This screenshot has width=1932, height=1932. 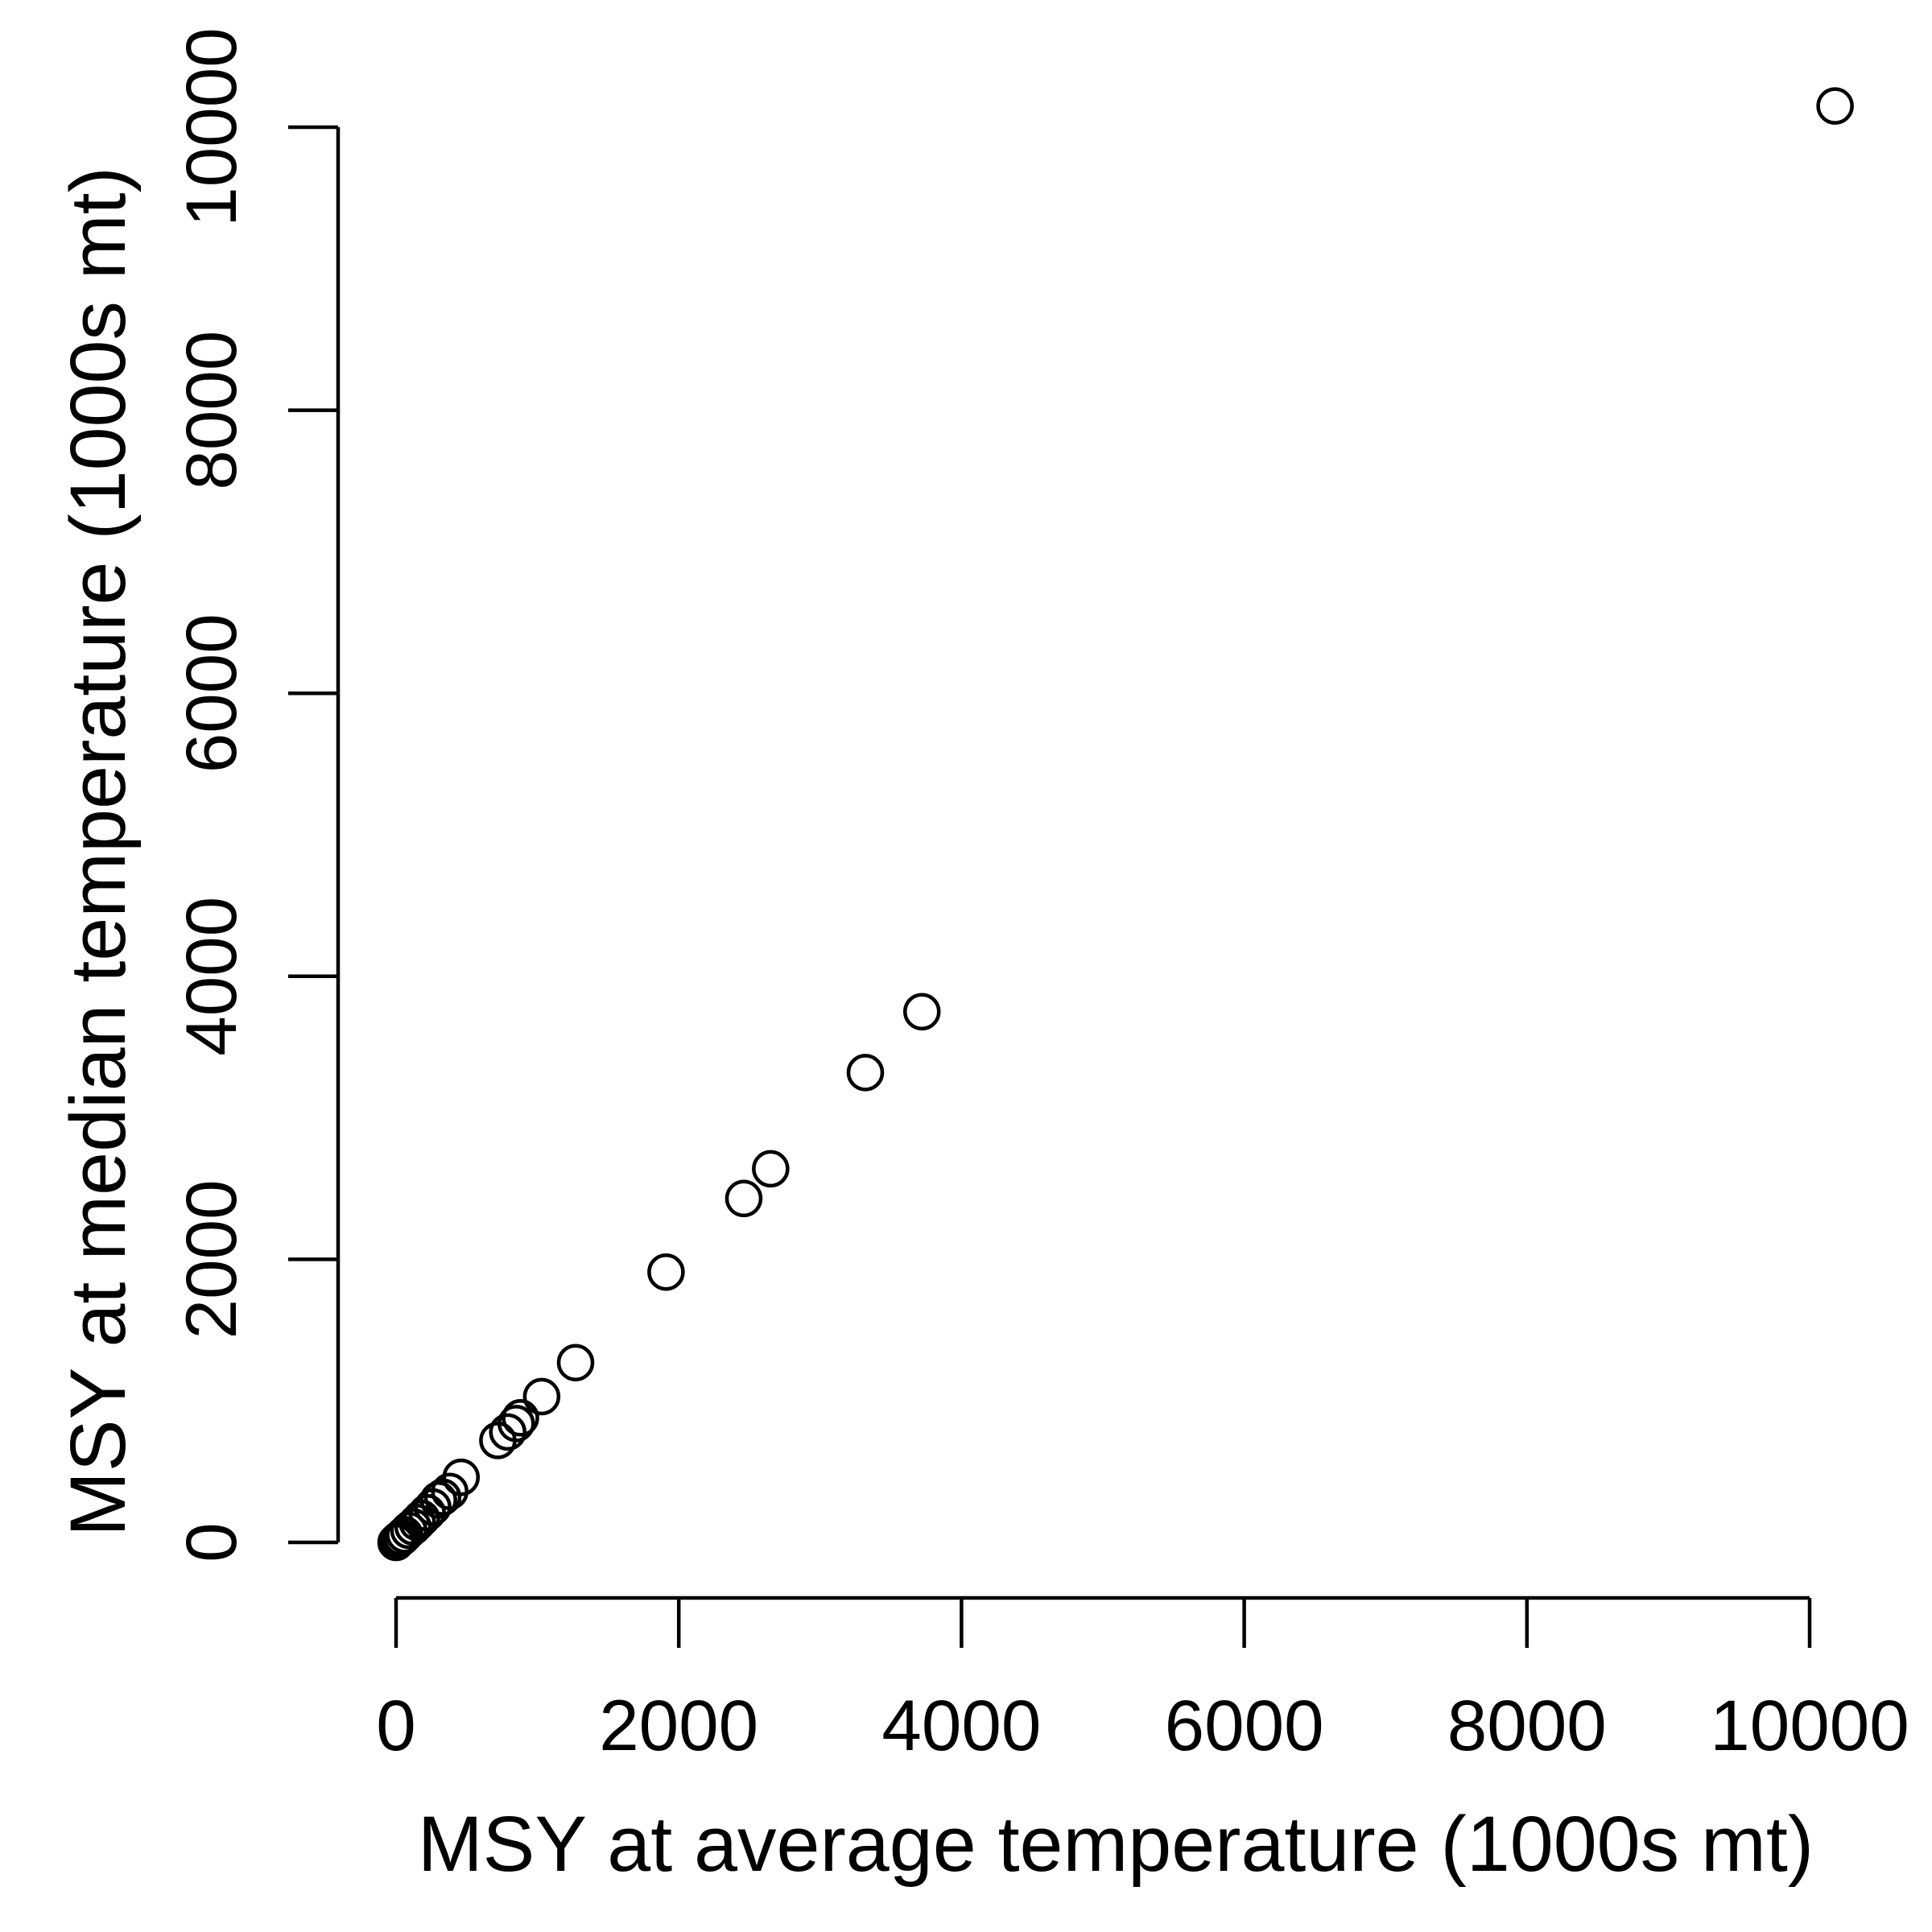 I want to click on y-axis-title: MSY at median temperature (1000s mt), so click(x=98, y=852).